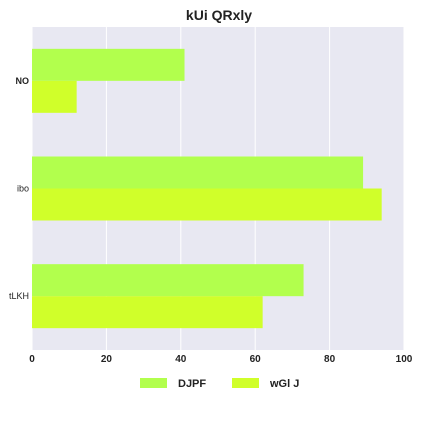 This screenshot has height=429, width=424. Describe the element at coordinates (54, 96) in the screenshot. I see `bar-wgl-j-no` at that location.